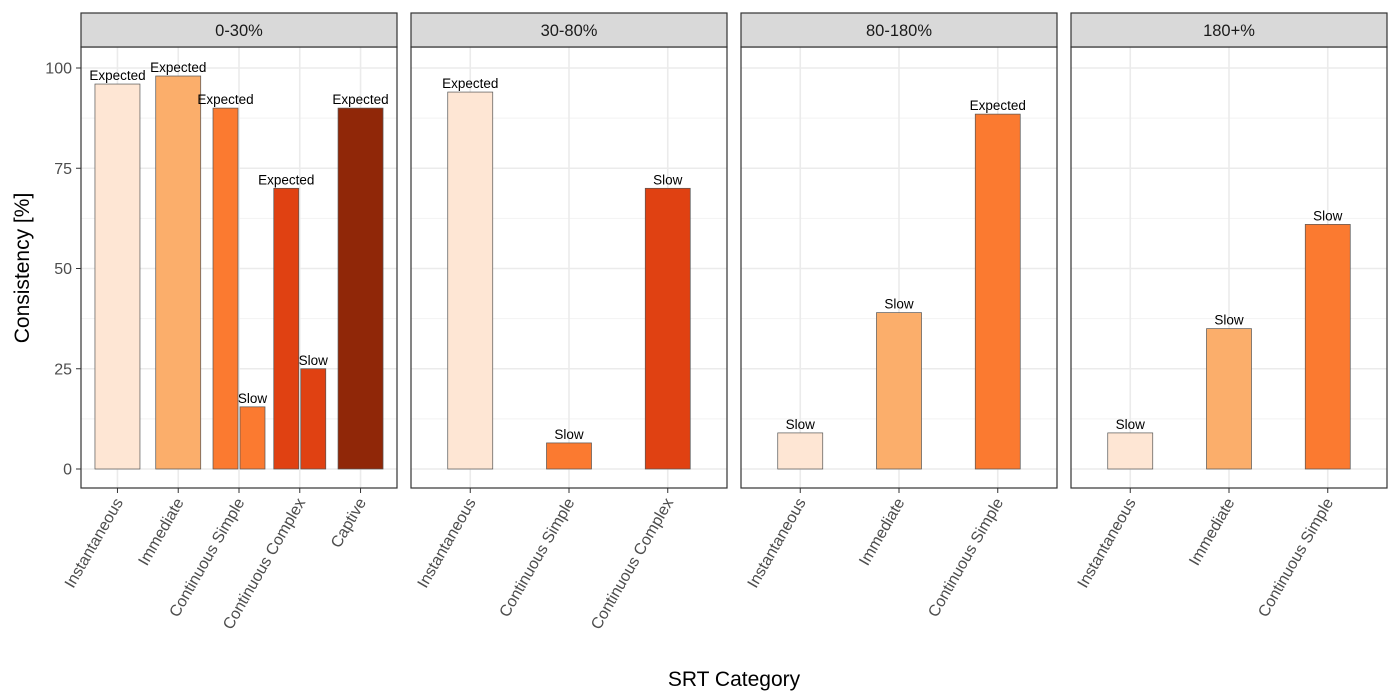 Image resolution: width=1400 pixels, height=700 pixels. I want to click on x-tick-label: Captive, so click(349, 523).